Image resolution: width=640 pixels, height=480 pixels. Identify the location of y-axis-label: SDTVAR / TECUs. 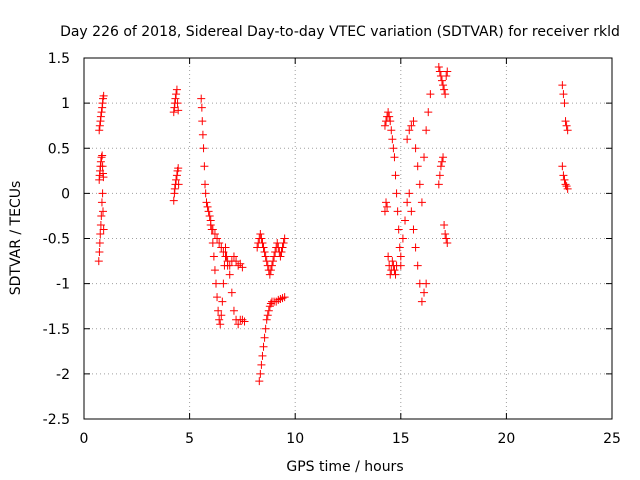
(16, 238).